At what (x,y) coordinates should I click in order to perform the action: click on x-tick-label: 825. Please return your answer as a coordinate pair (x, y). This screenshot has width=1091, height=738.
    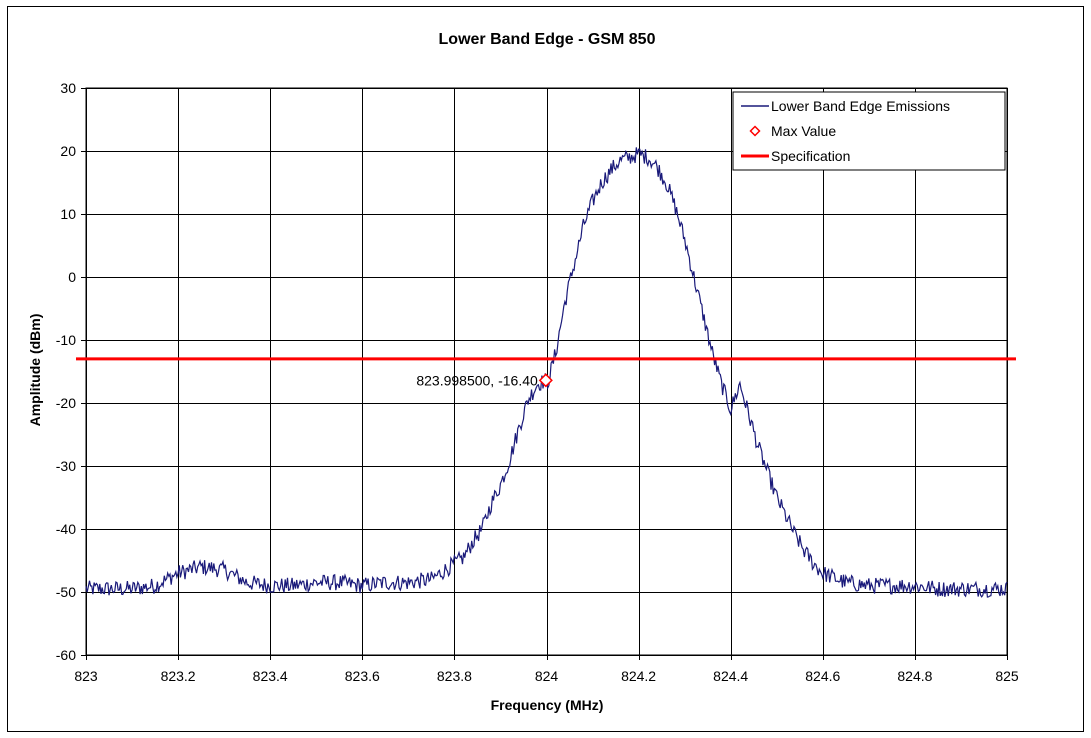
    Looking at the image, I should click on (1007, 676).